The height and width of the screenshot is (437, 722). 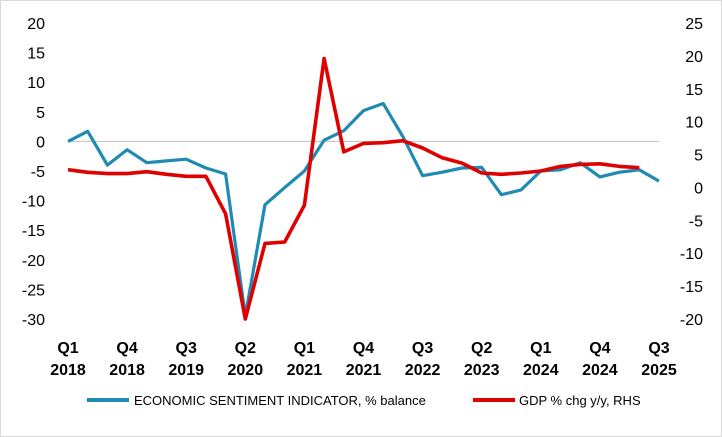 I want to click on legend-label: ECONOMIC SENTIMENT INDICATOR, % balance, so click(x=280, y=400).